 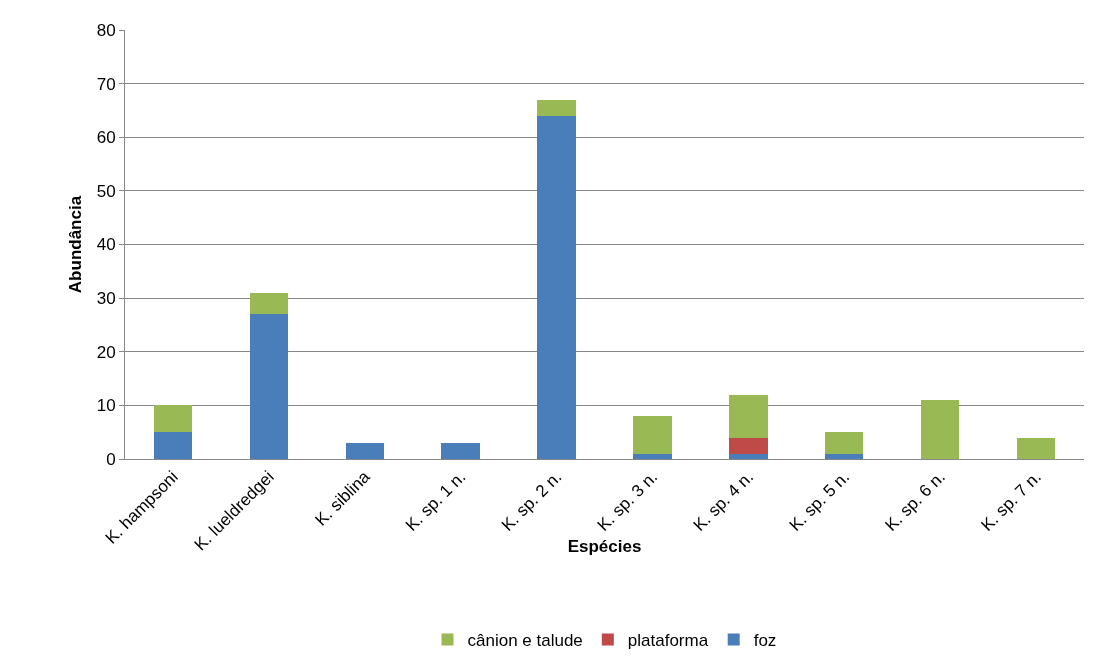 What do you see at coordinates (111, 459) in the screenshot?
I see `y-tick-label: 0` at bounding box center [111, 459].